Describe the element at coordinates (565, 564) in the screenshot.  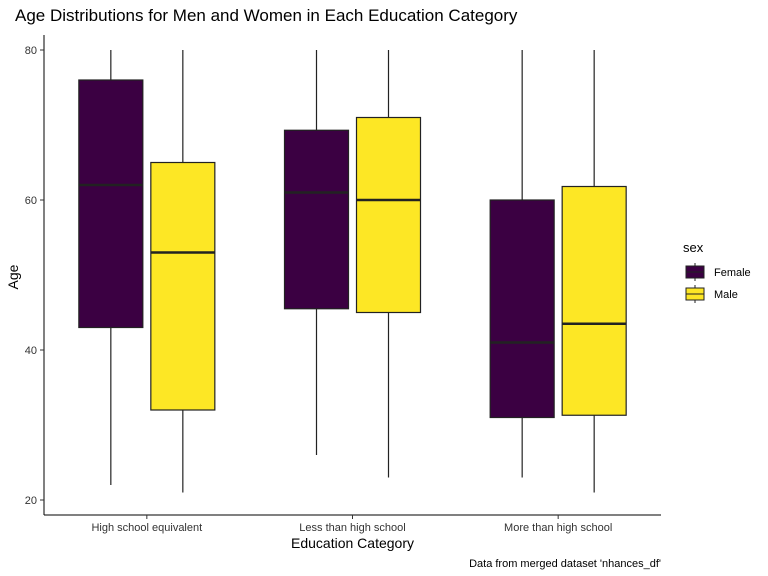
I see `caption: Data from merged dataset 'nhances_df'` at that location.